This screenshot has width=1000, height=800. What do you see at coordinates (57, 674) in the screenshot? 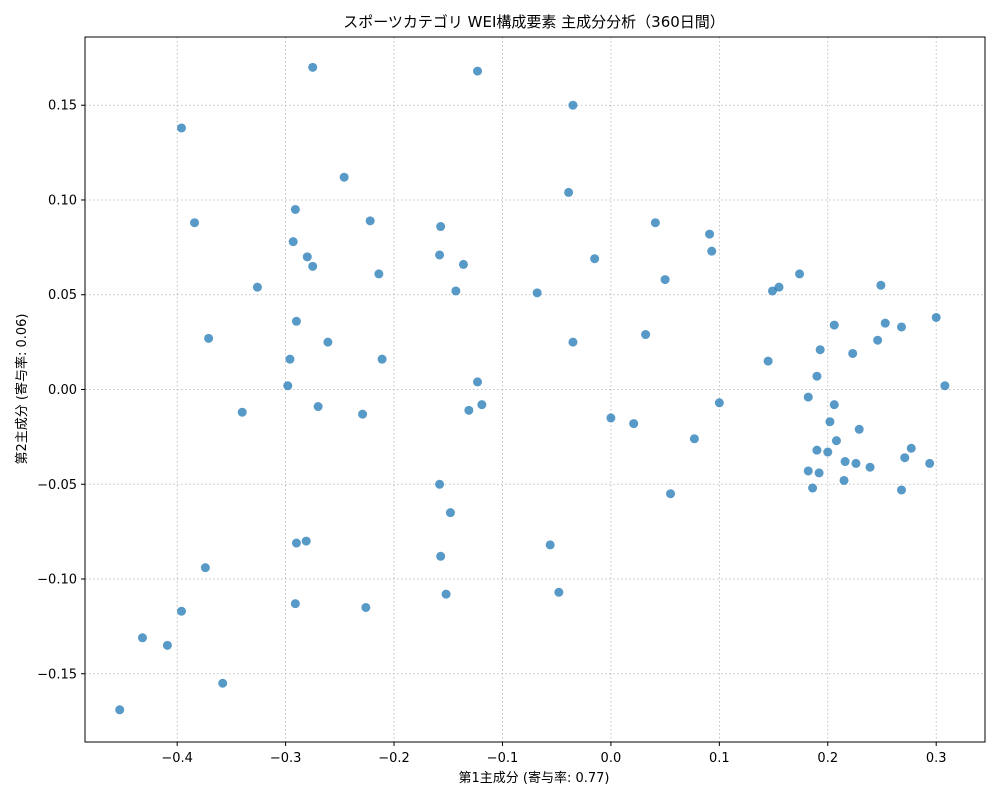
I see `y-tick-label: −0.15` at bounding box center [57, 674].